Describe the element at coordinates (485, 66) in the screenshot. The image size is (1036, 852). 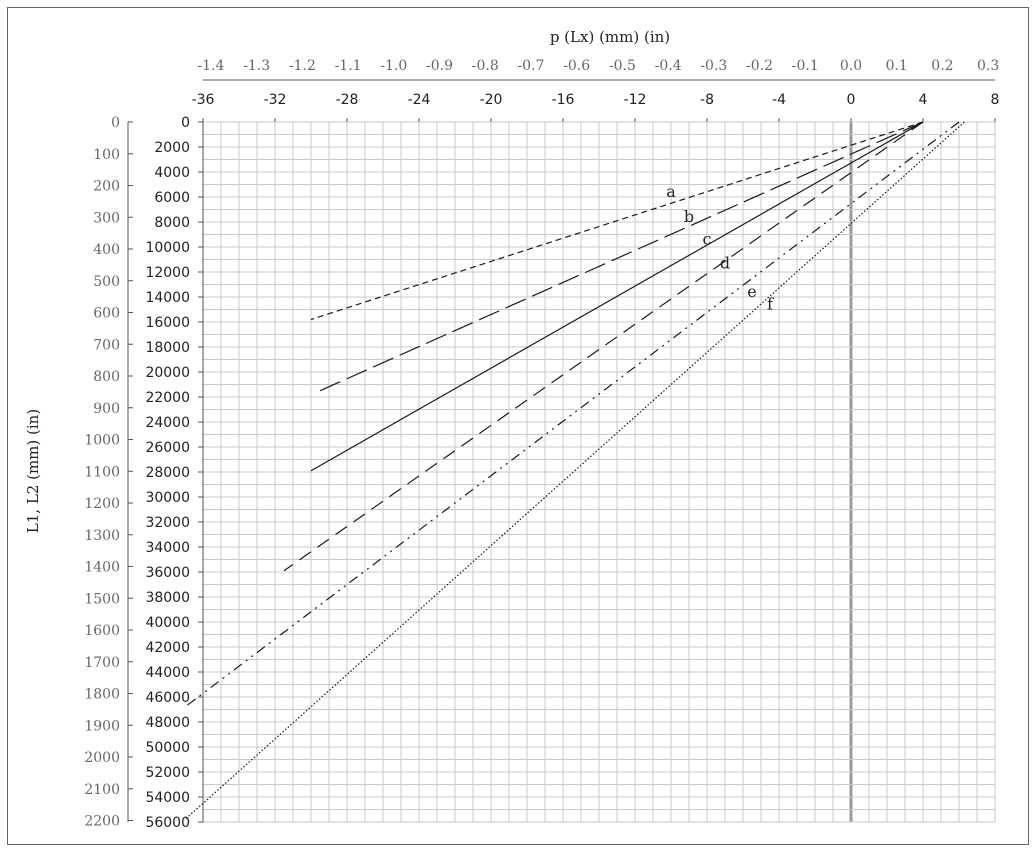
I see `x-in-tick-label: -0.8` at that location.